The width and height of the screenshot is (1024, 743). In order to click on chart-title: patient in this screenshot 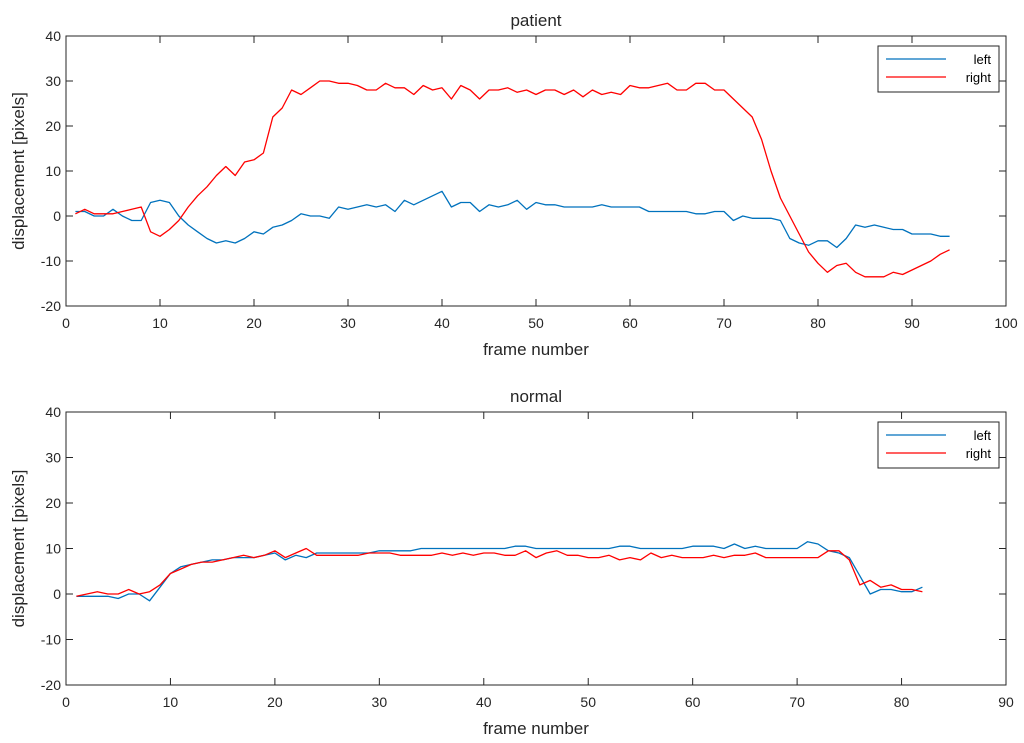, I will do `click(535, 20)`.